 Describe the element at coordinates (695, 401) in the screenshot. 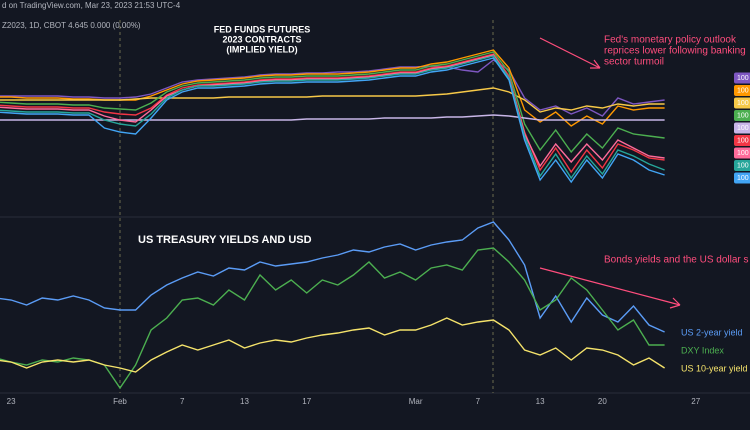

I see `x-tick-label: 27` at that location.